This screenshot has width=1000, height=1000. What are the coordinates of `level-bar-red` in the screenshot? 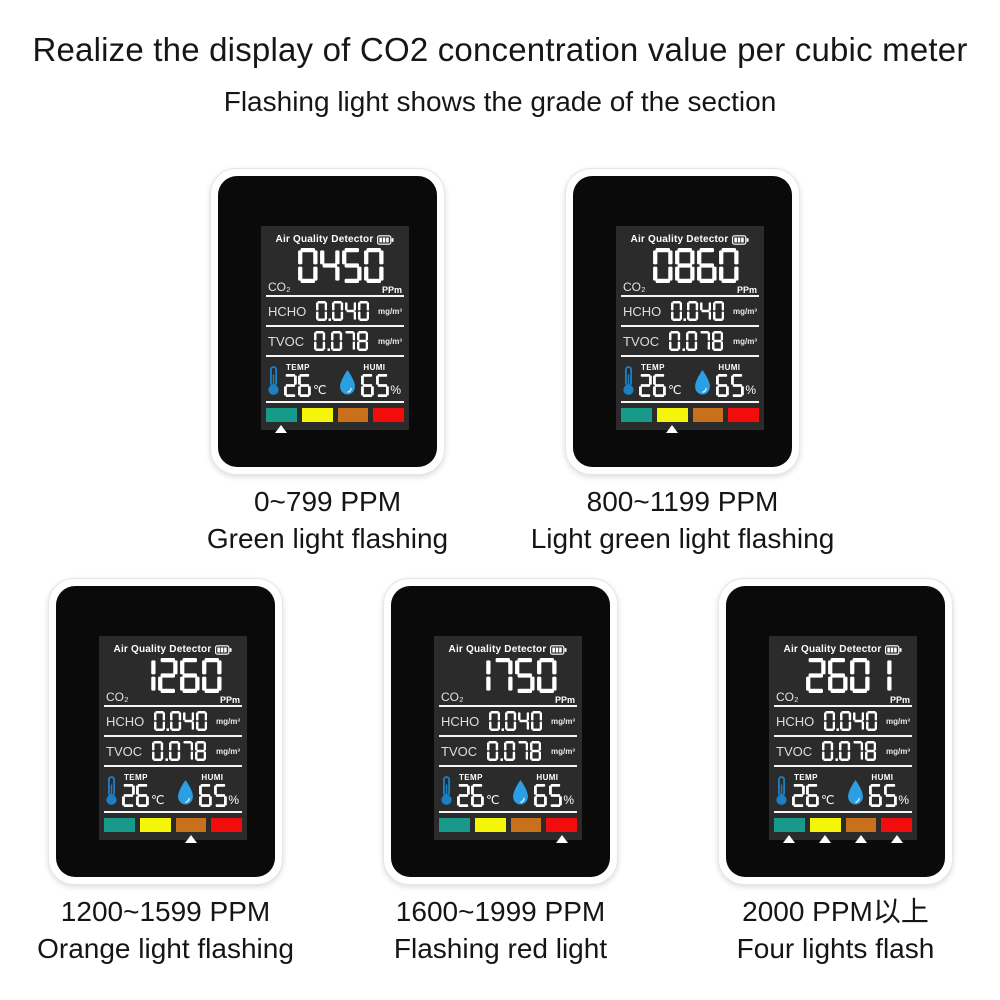 It's located at (226, 825).